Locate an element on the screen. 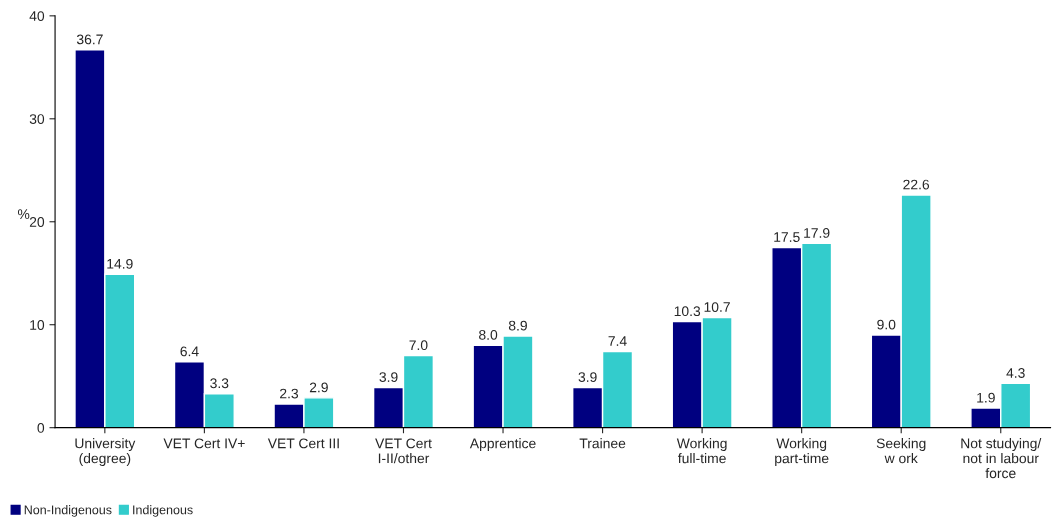 The image size is (1059, 528). x-tick-label: Working full-time is located at coordinates (701, 451).